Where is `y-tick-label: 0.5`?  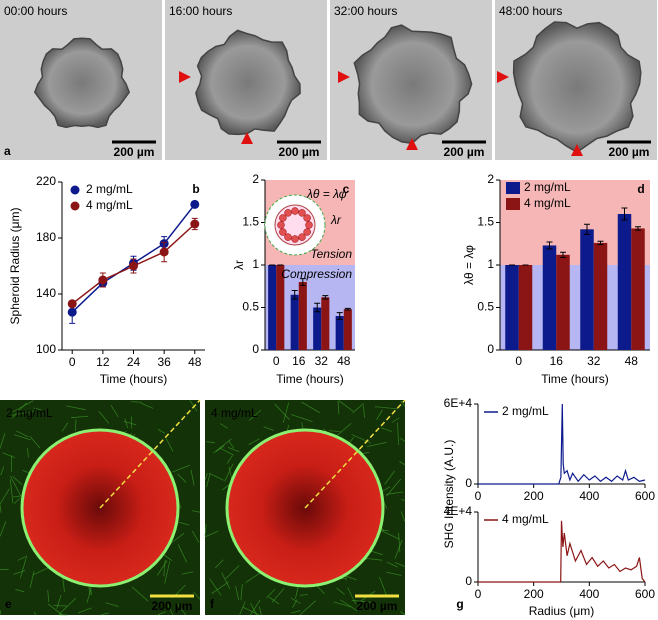 y-tick-label: 0.5 is located at coordinates (485, 307).